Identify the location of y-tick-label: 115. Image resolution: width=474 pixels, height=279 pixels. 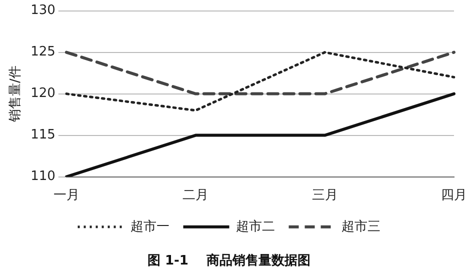
(43, 135).